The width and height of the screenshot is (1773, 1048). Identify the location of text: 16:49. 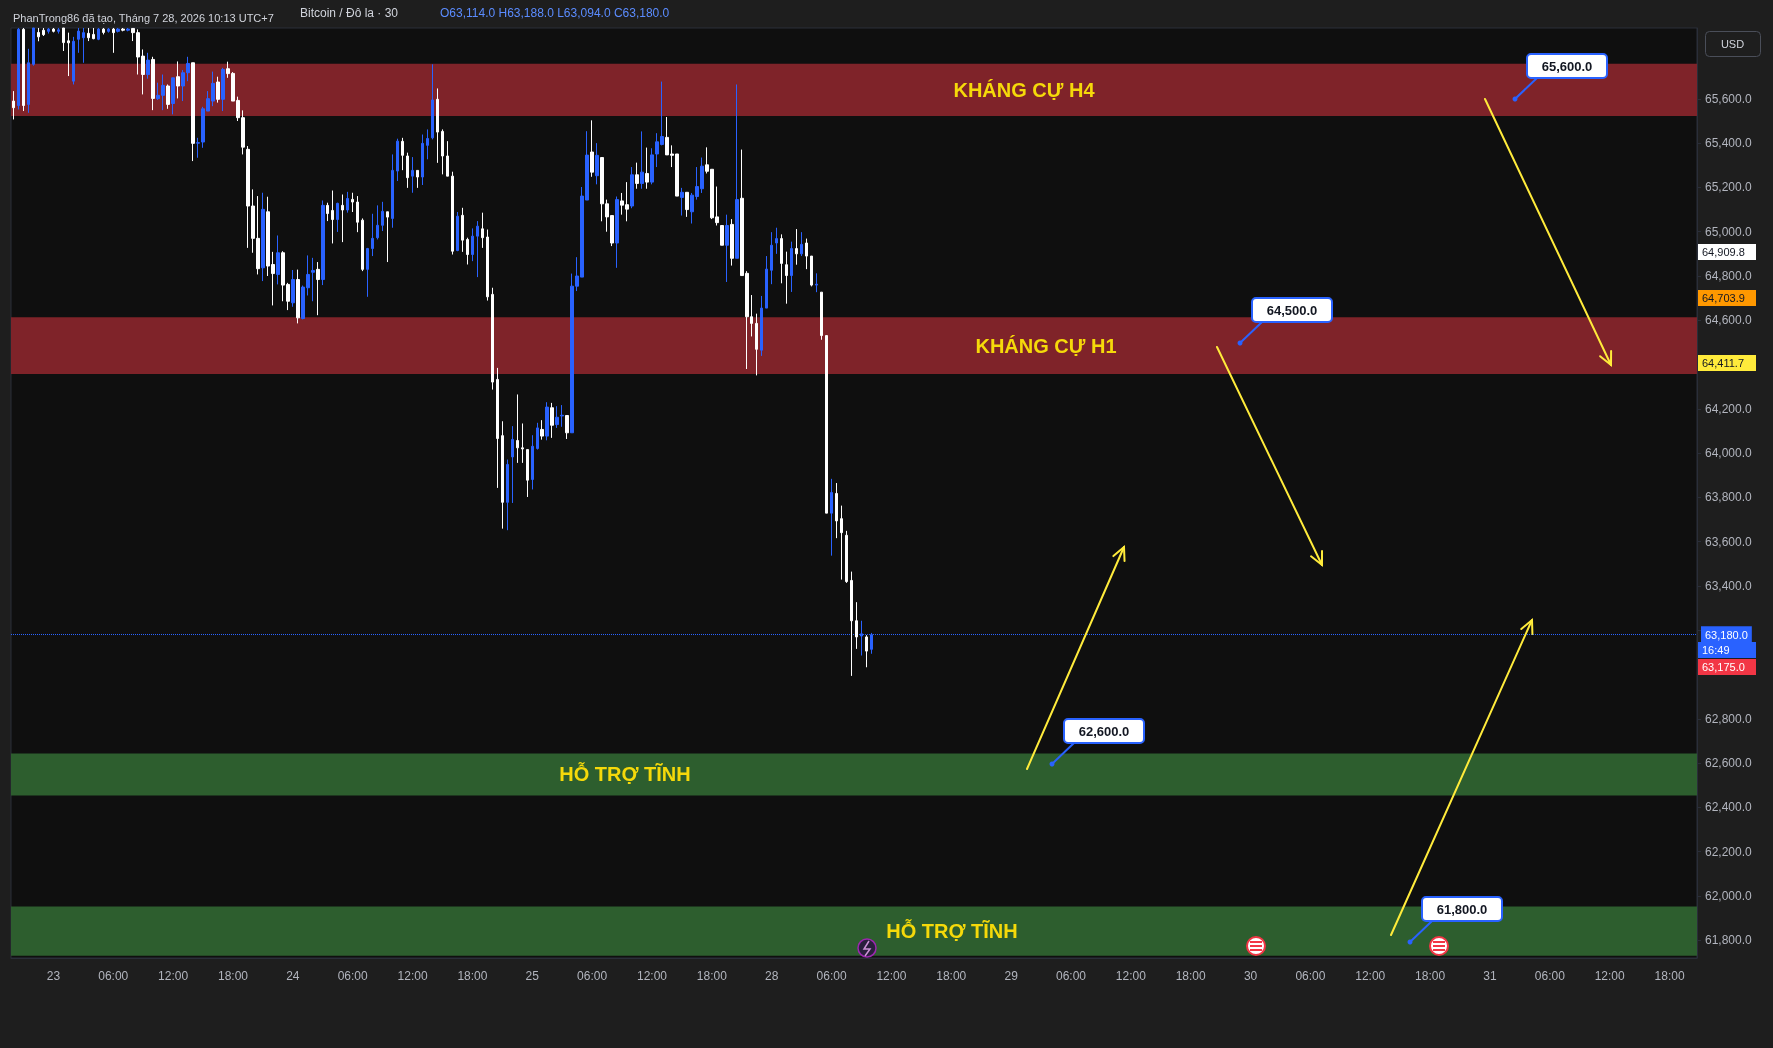
(1716, 650).